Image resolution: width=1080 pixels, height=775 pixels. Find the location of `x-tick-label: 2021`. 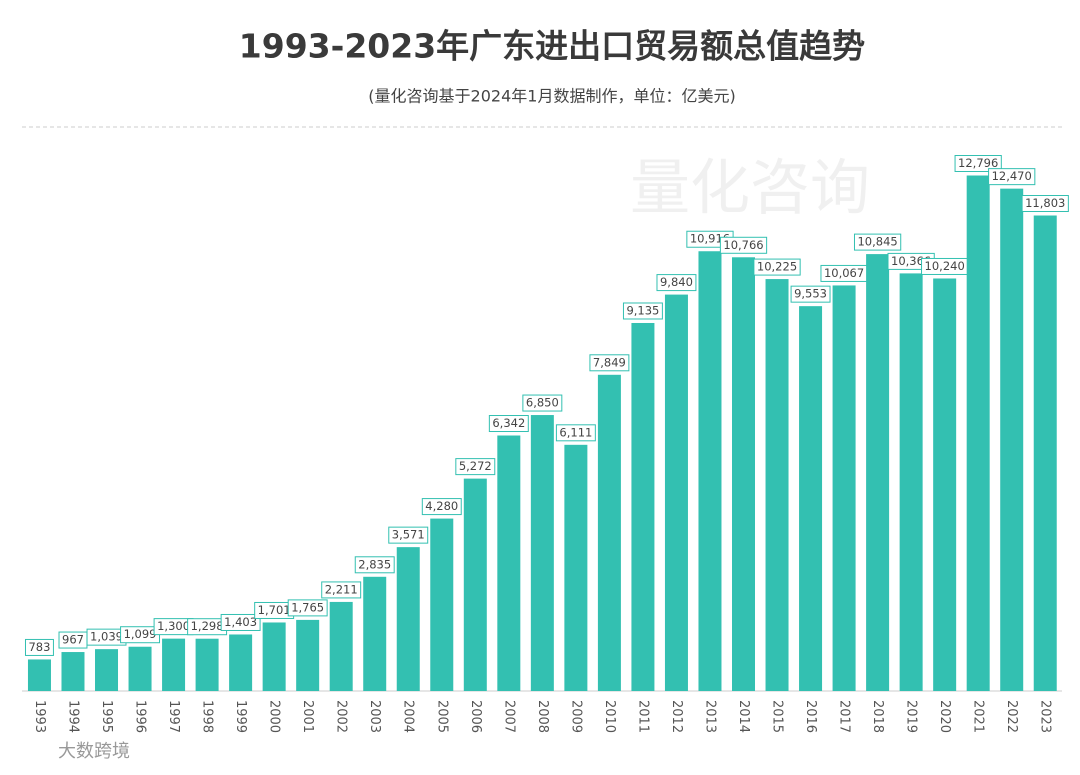

x-tick-label: 2021 is located at coordinates (978, 716).